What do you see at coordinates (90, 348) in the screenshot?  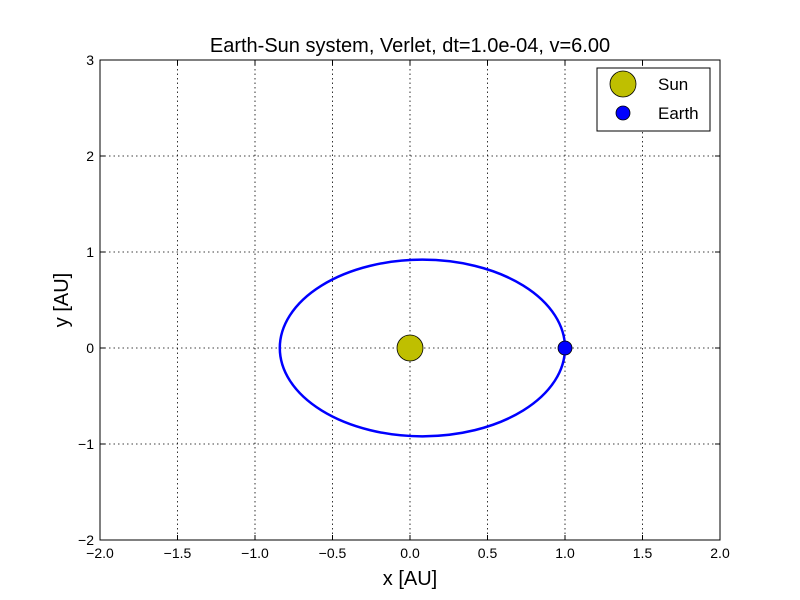 I see `y-tick-label: 0` at bounding box center [90, 348].